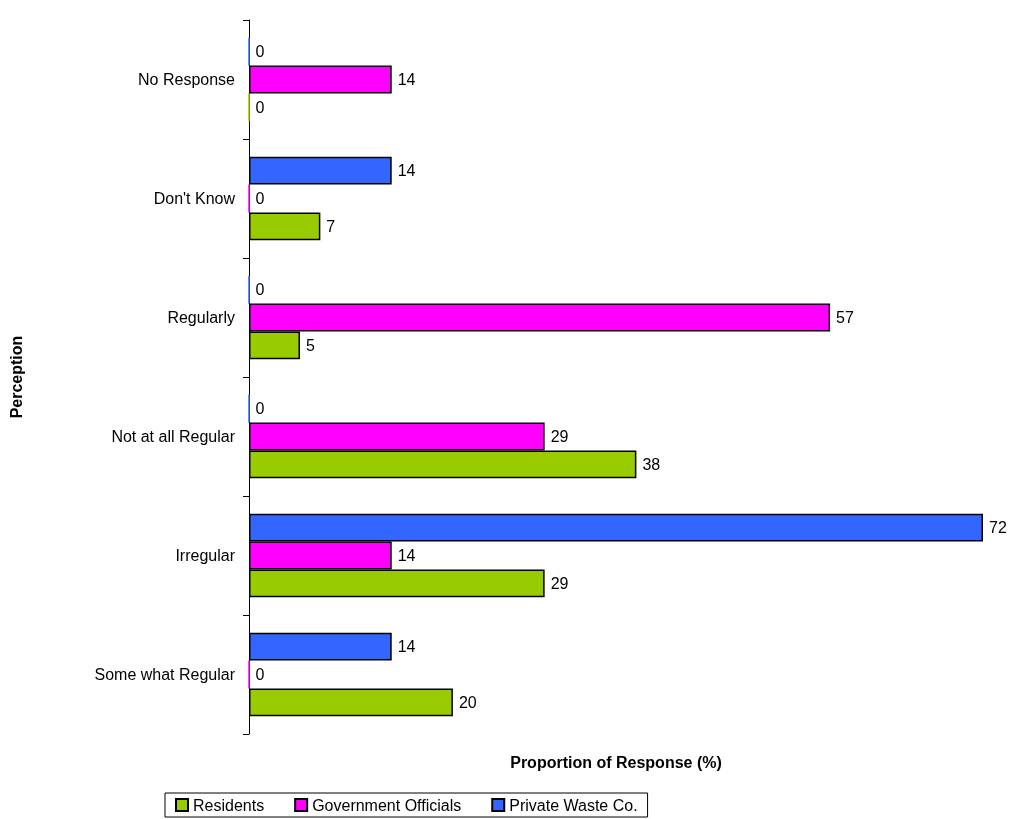 The image size is (1017, 819). What do you see at coordinates (310, 345) in the screenshot?
I see `data-label: 5` at bounding box center [310, 345].